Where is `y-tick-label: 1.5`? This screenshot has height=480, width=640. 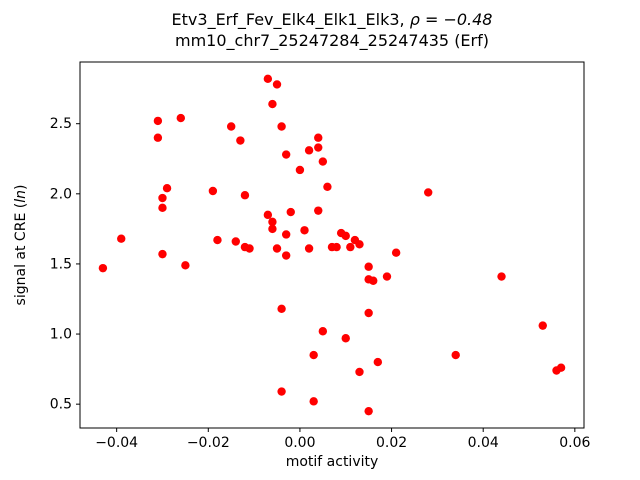 y-tick-label: 1.5 is located at coordinates (61, 264).